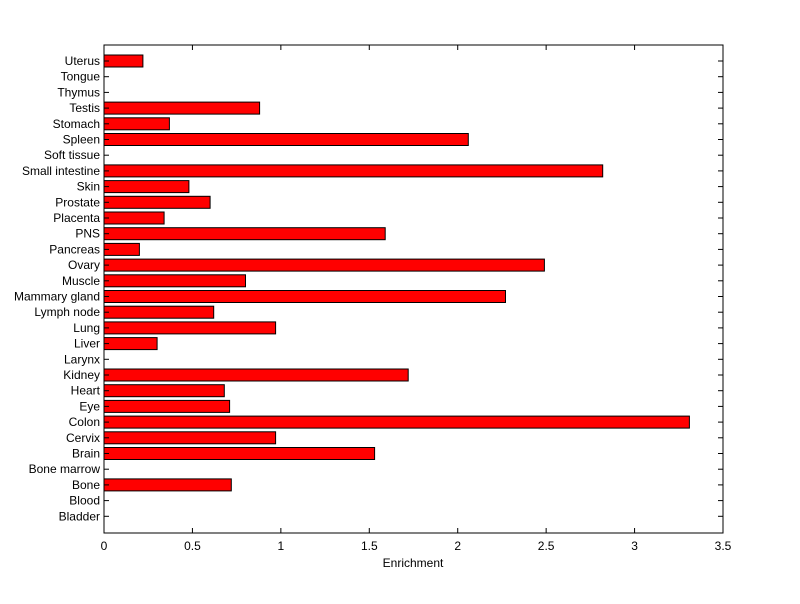  What do you see at coordinates (78, 92) in the screenshot?
I see `y-tick-label: Thymus` at bounding box center [78, 92].